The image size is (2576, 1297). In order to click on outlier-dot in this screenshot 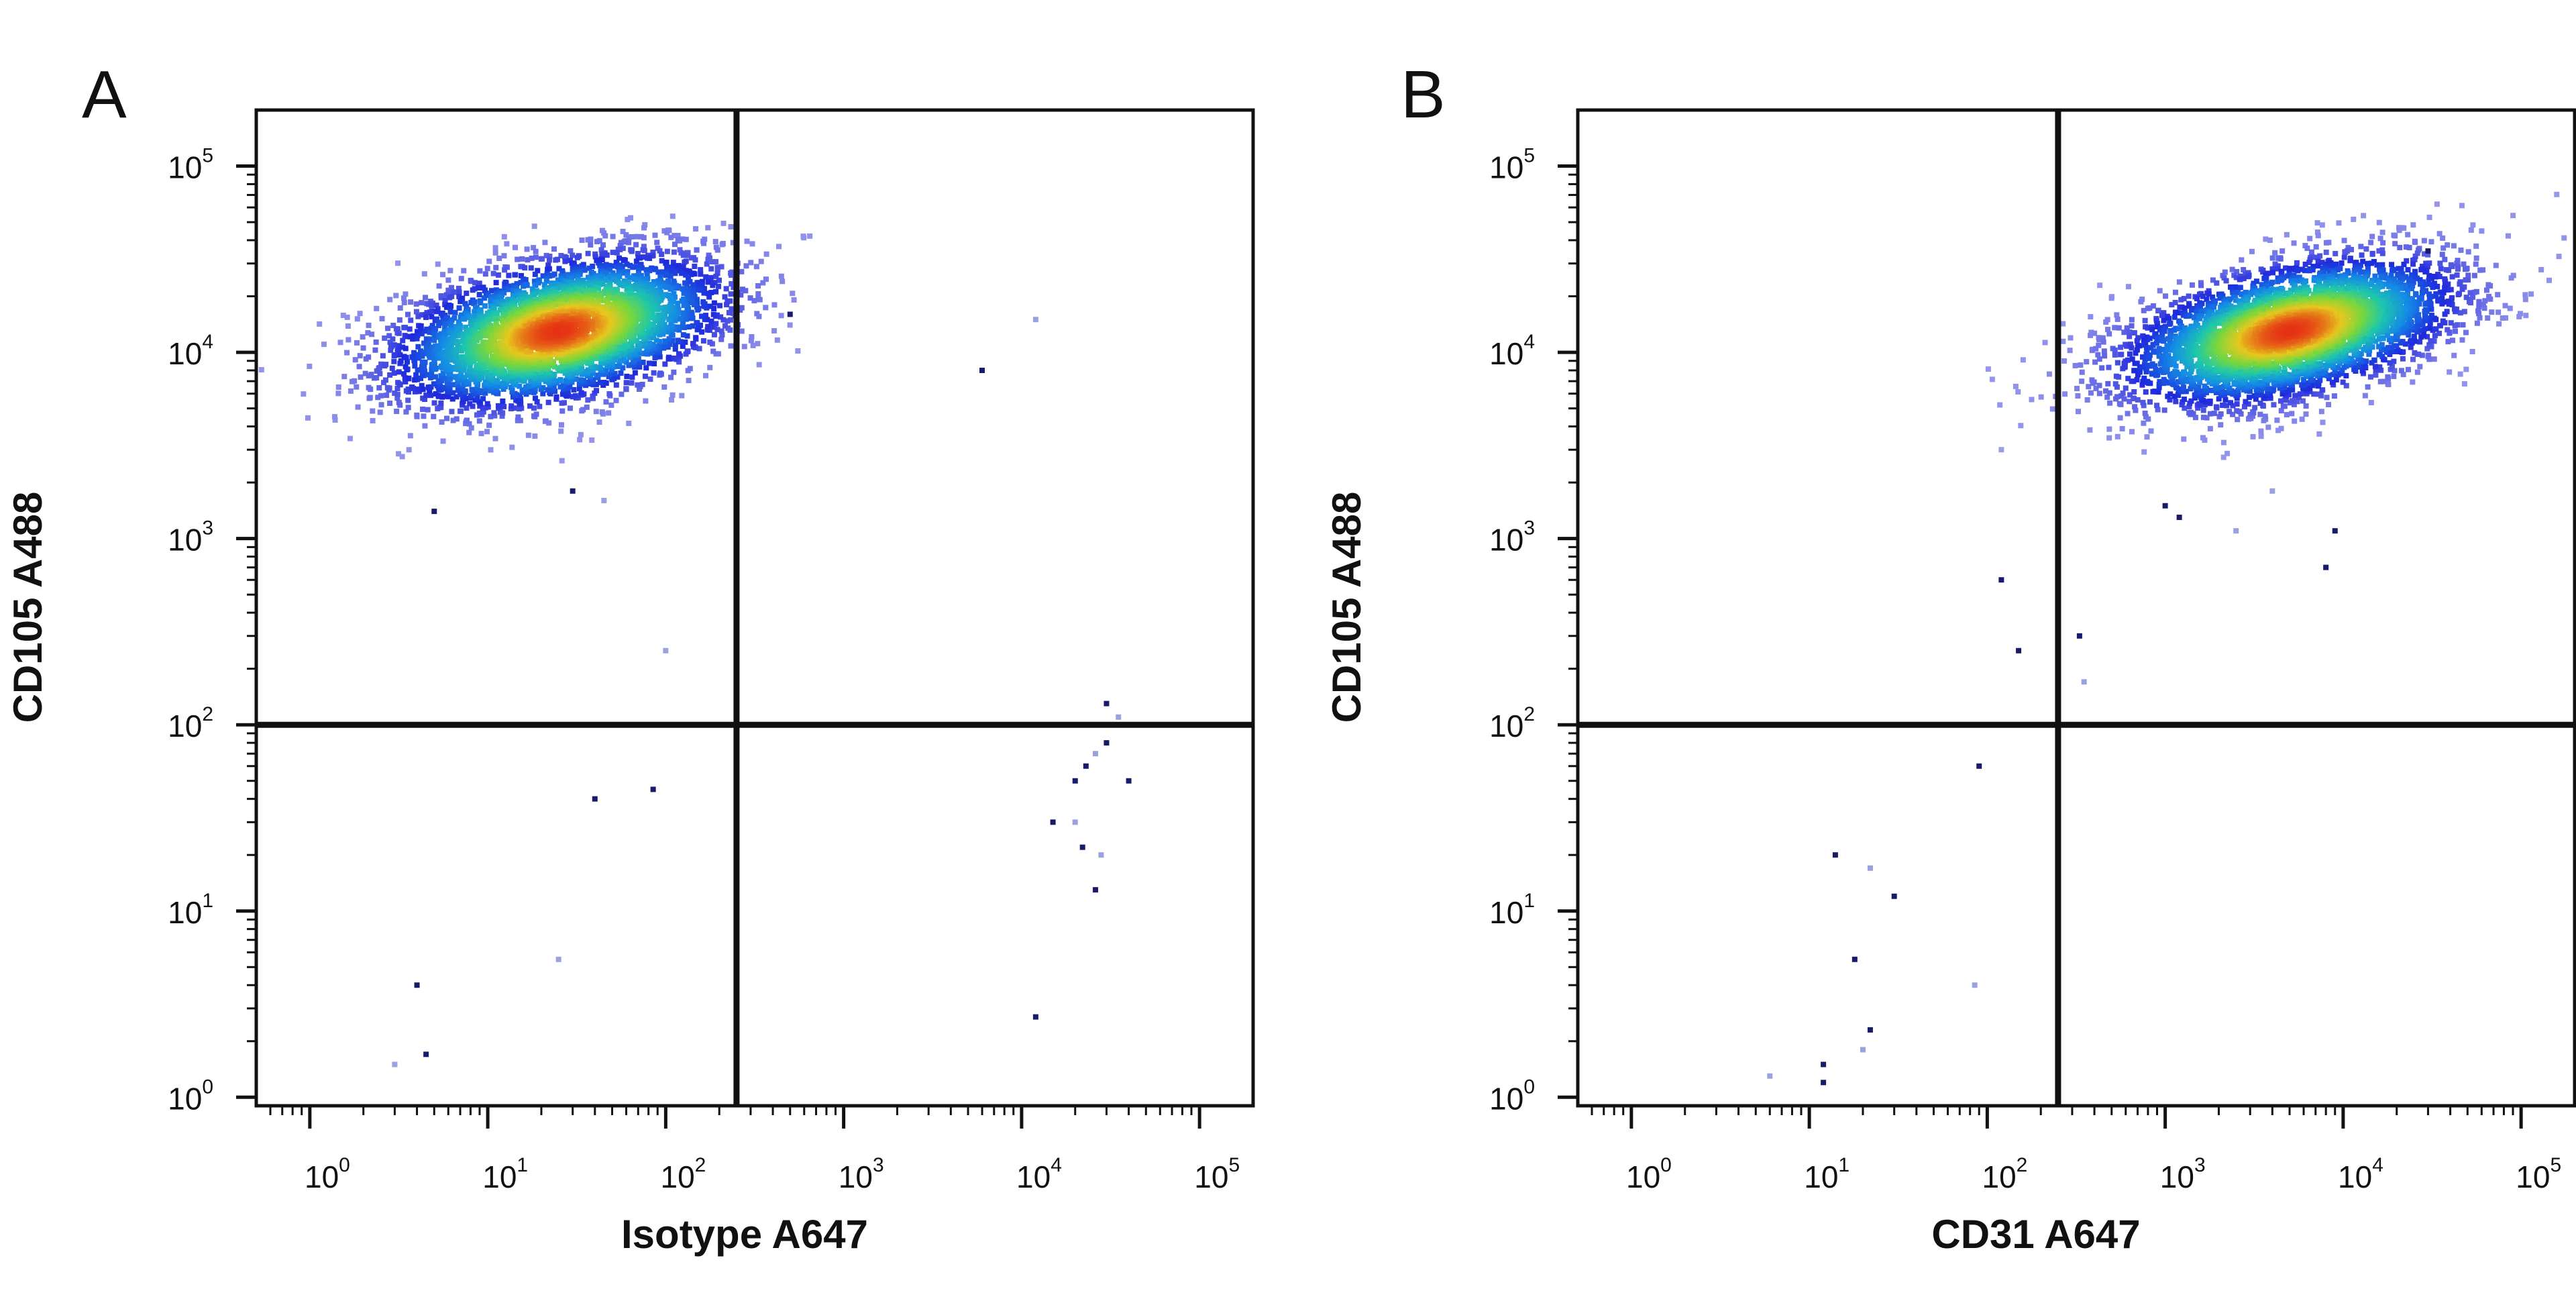, I will do `click(653, 789)`.